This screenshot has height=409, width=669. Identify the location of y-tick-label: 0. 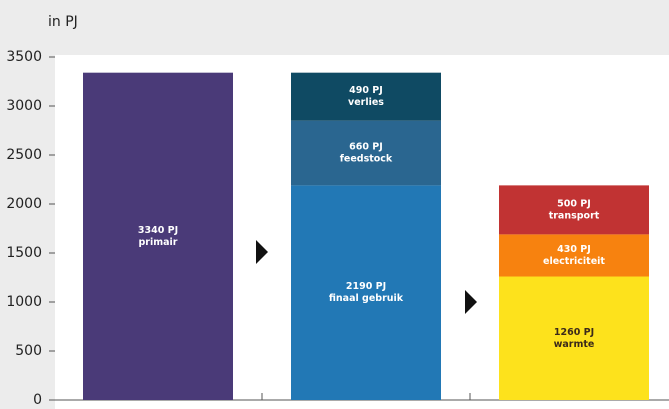
(37, 400).